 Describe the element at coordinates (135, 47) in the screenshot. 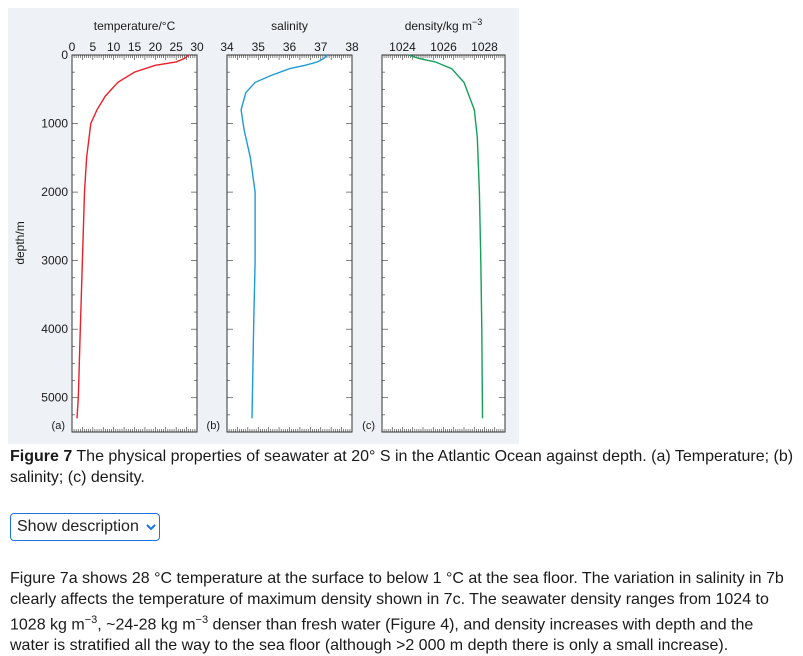

I see `x-tick-label: 15` at that location.